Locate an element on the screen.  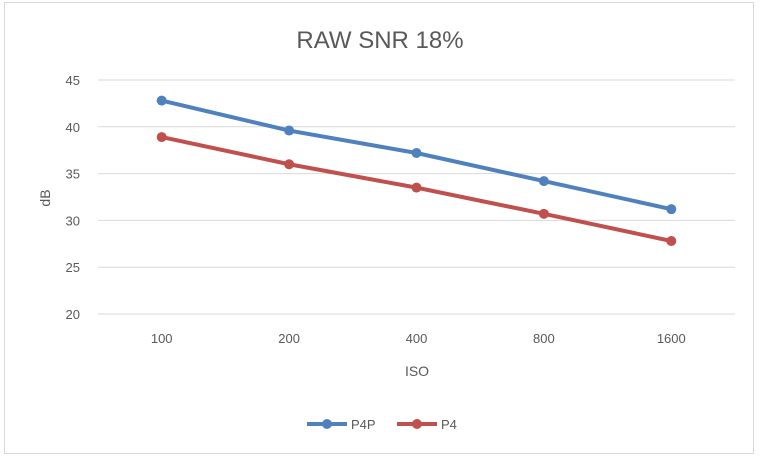
legend-label: P4P is located at coordinates (363, 424).